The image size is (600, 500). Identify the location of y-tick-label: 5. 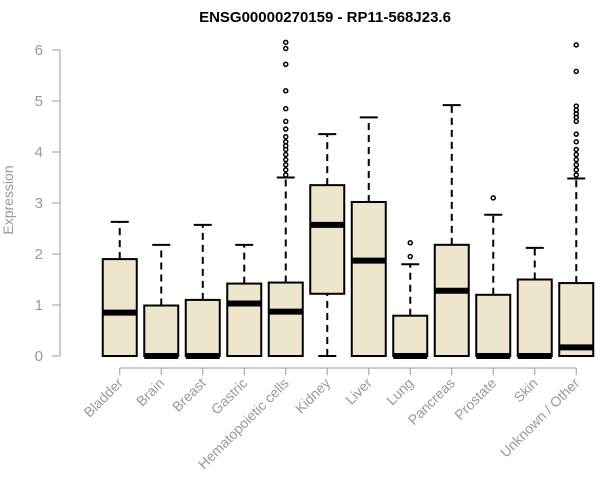
(39, 101).